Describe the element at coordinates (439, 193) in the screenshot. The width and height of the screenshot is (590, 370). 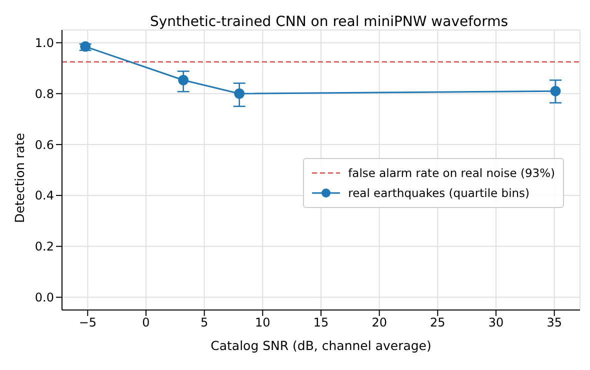
I see `legend-label: real earthquakes (quartile bins)` at that location.